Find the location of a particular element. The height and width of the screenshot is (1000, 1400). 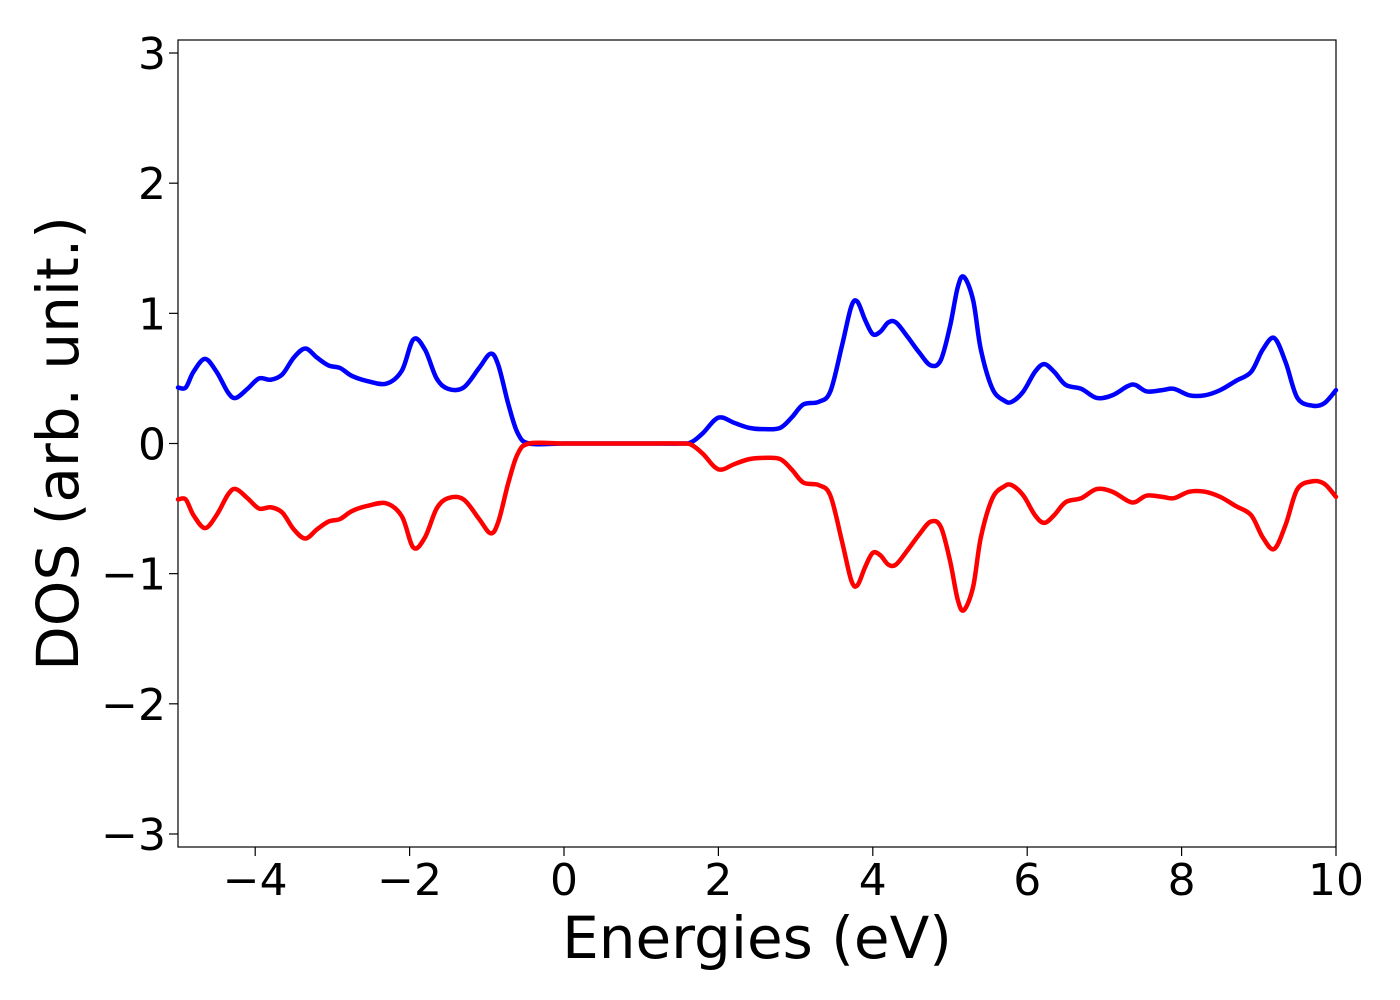

x-tick-label: 8 is located at coordinates (1182, 880).